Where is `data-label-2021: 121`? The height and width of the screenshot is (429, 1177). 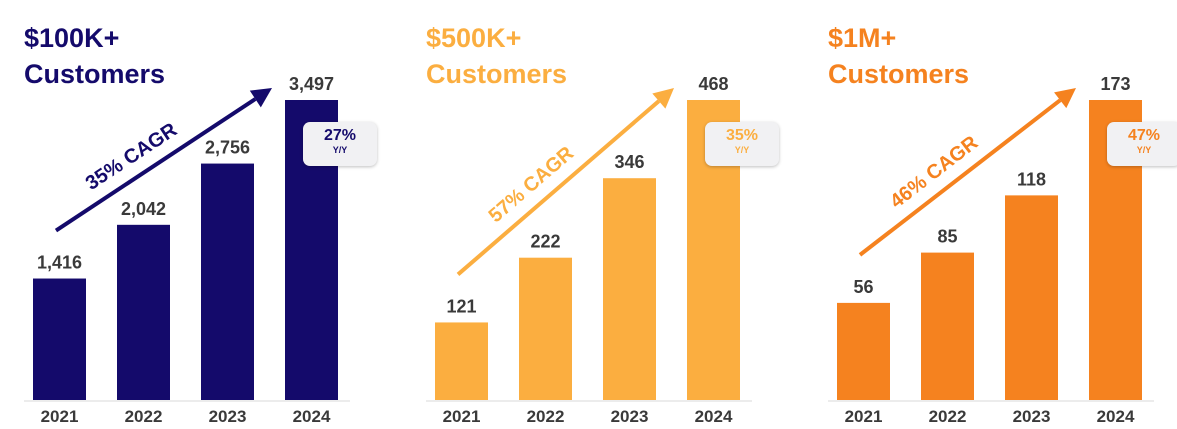 data-label-2021: 121 is located at coordinates (461, 306).